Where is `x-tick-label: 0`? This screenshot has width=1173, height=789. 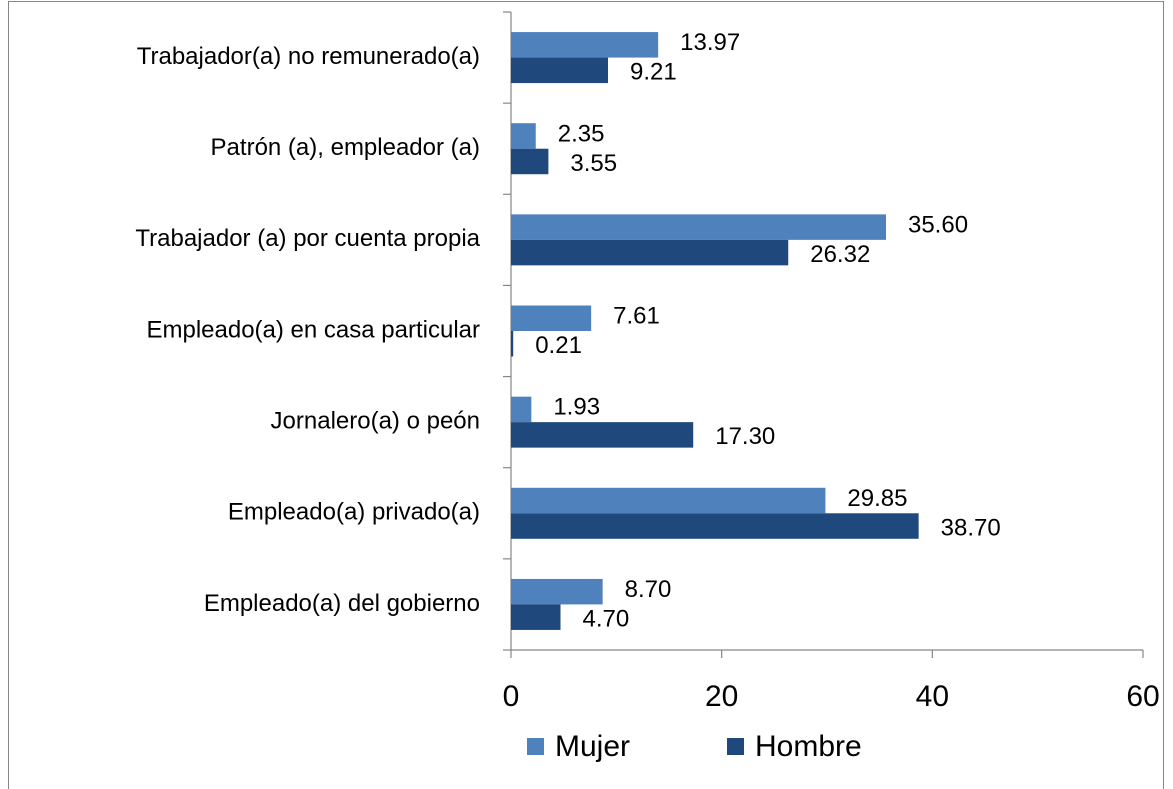 x-tick-label: 0 is located at coordinates (511, 696).